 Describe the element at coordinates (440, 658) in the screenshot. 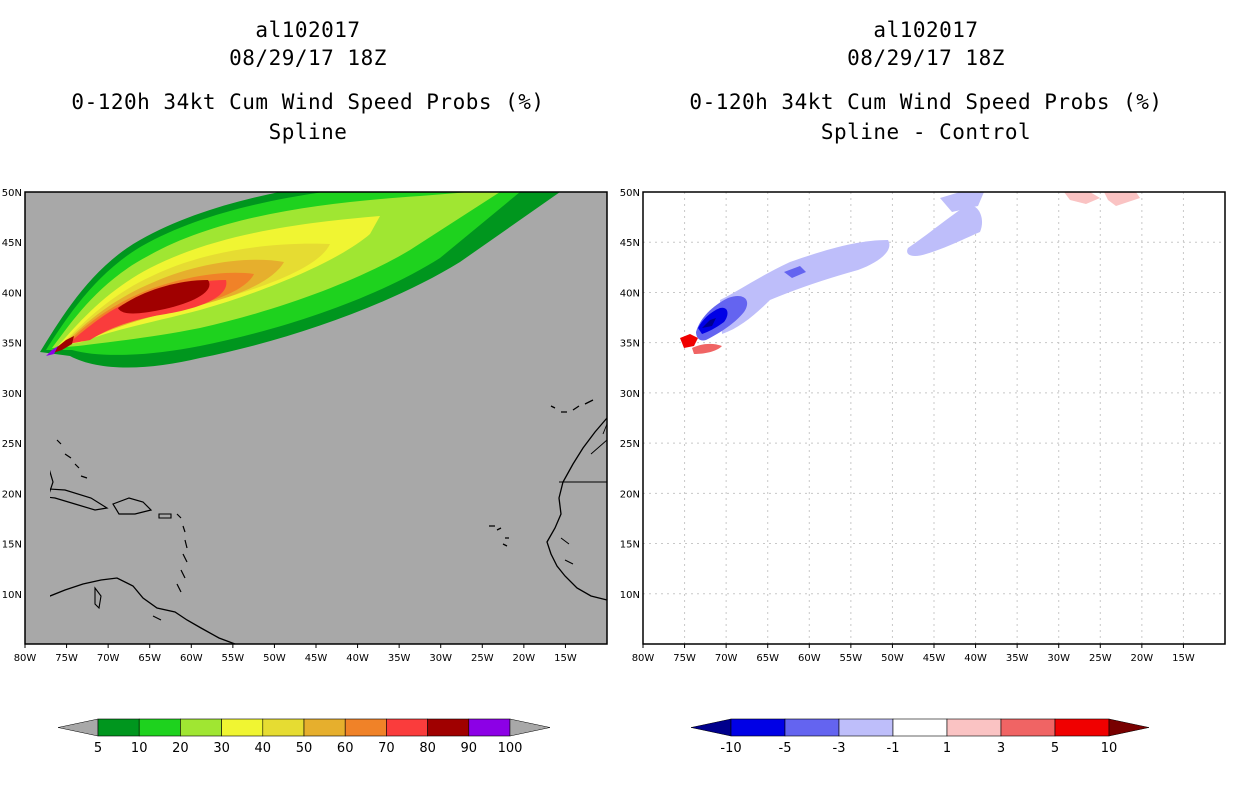

I see `x-tick-label-left: 30W` at that location.